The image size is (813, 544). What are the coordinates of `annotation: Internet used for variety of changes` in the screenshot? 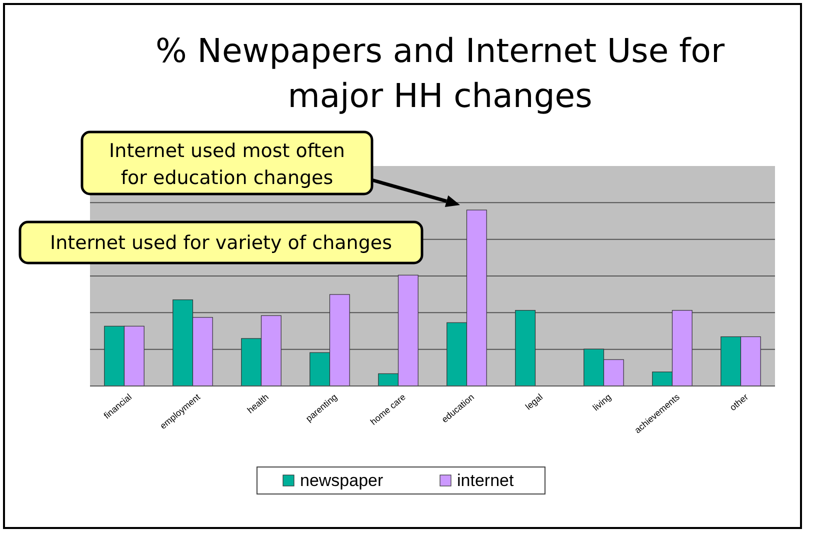 It's located at (221, 243).